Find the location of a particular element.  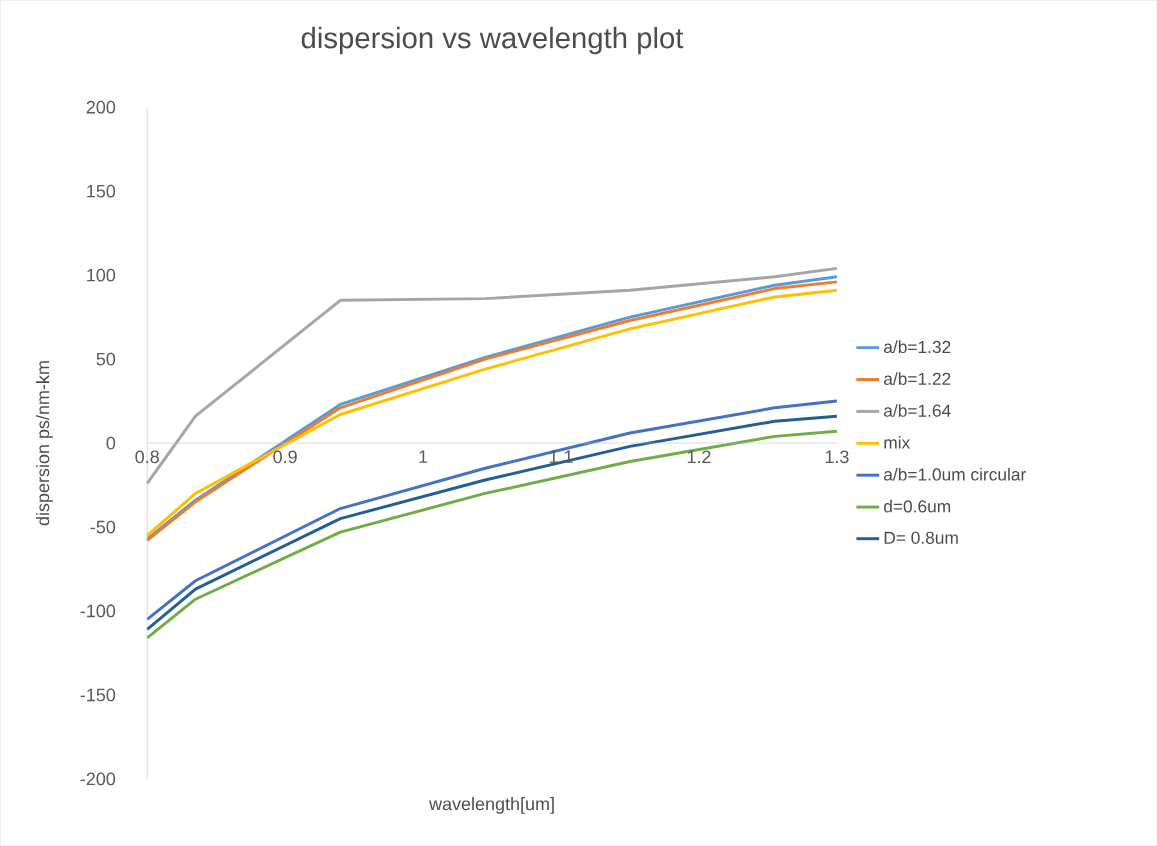

x-tick-label: 1.1 is located at coordinates (561, 456).